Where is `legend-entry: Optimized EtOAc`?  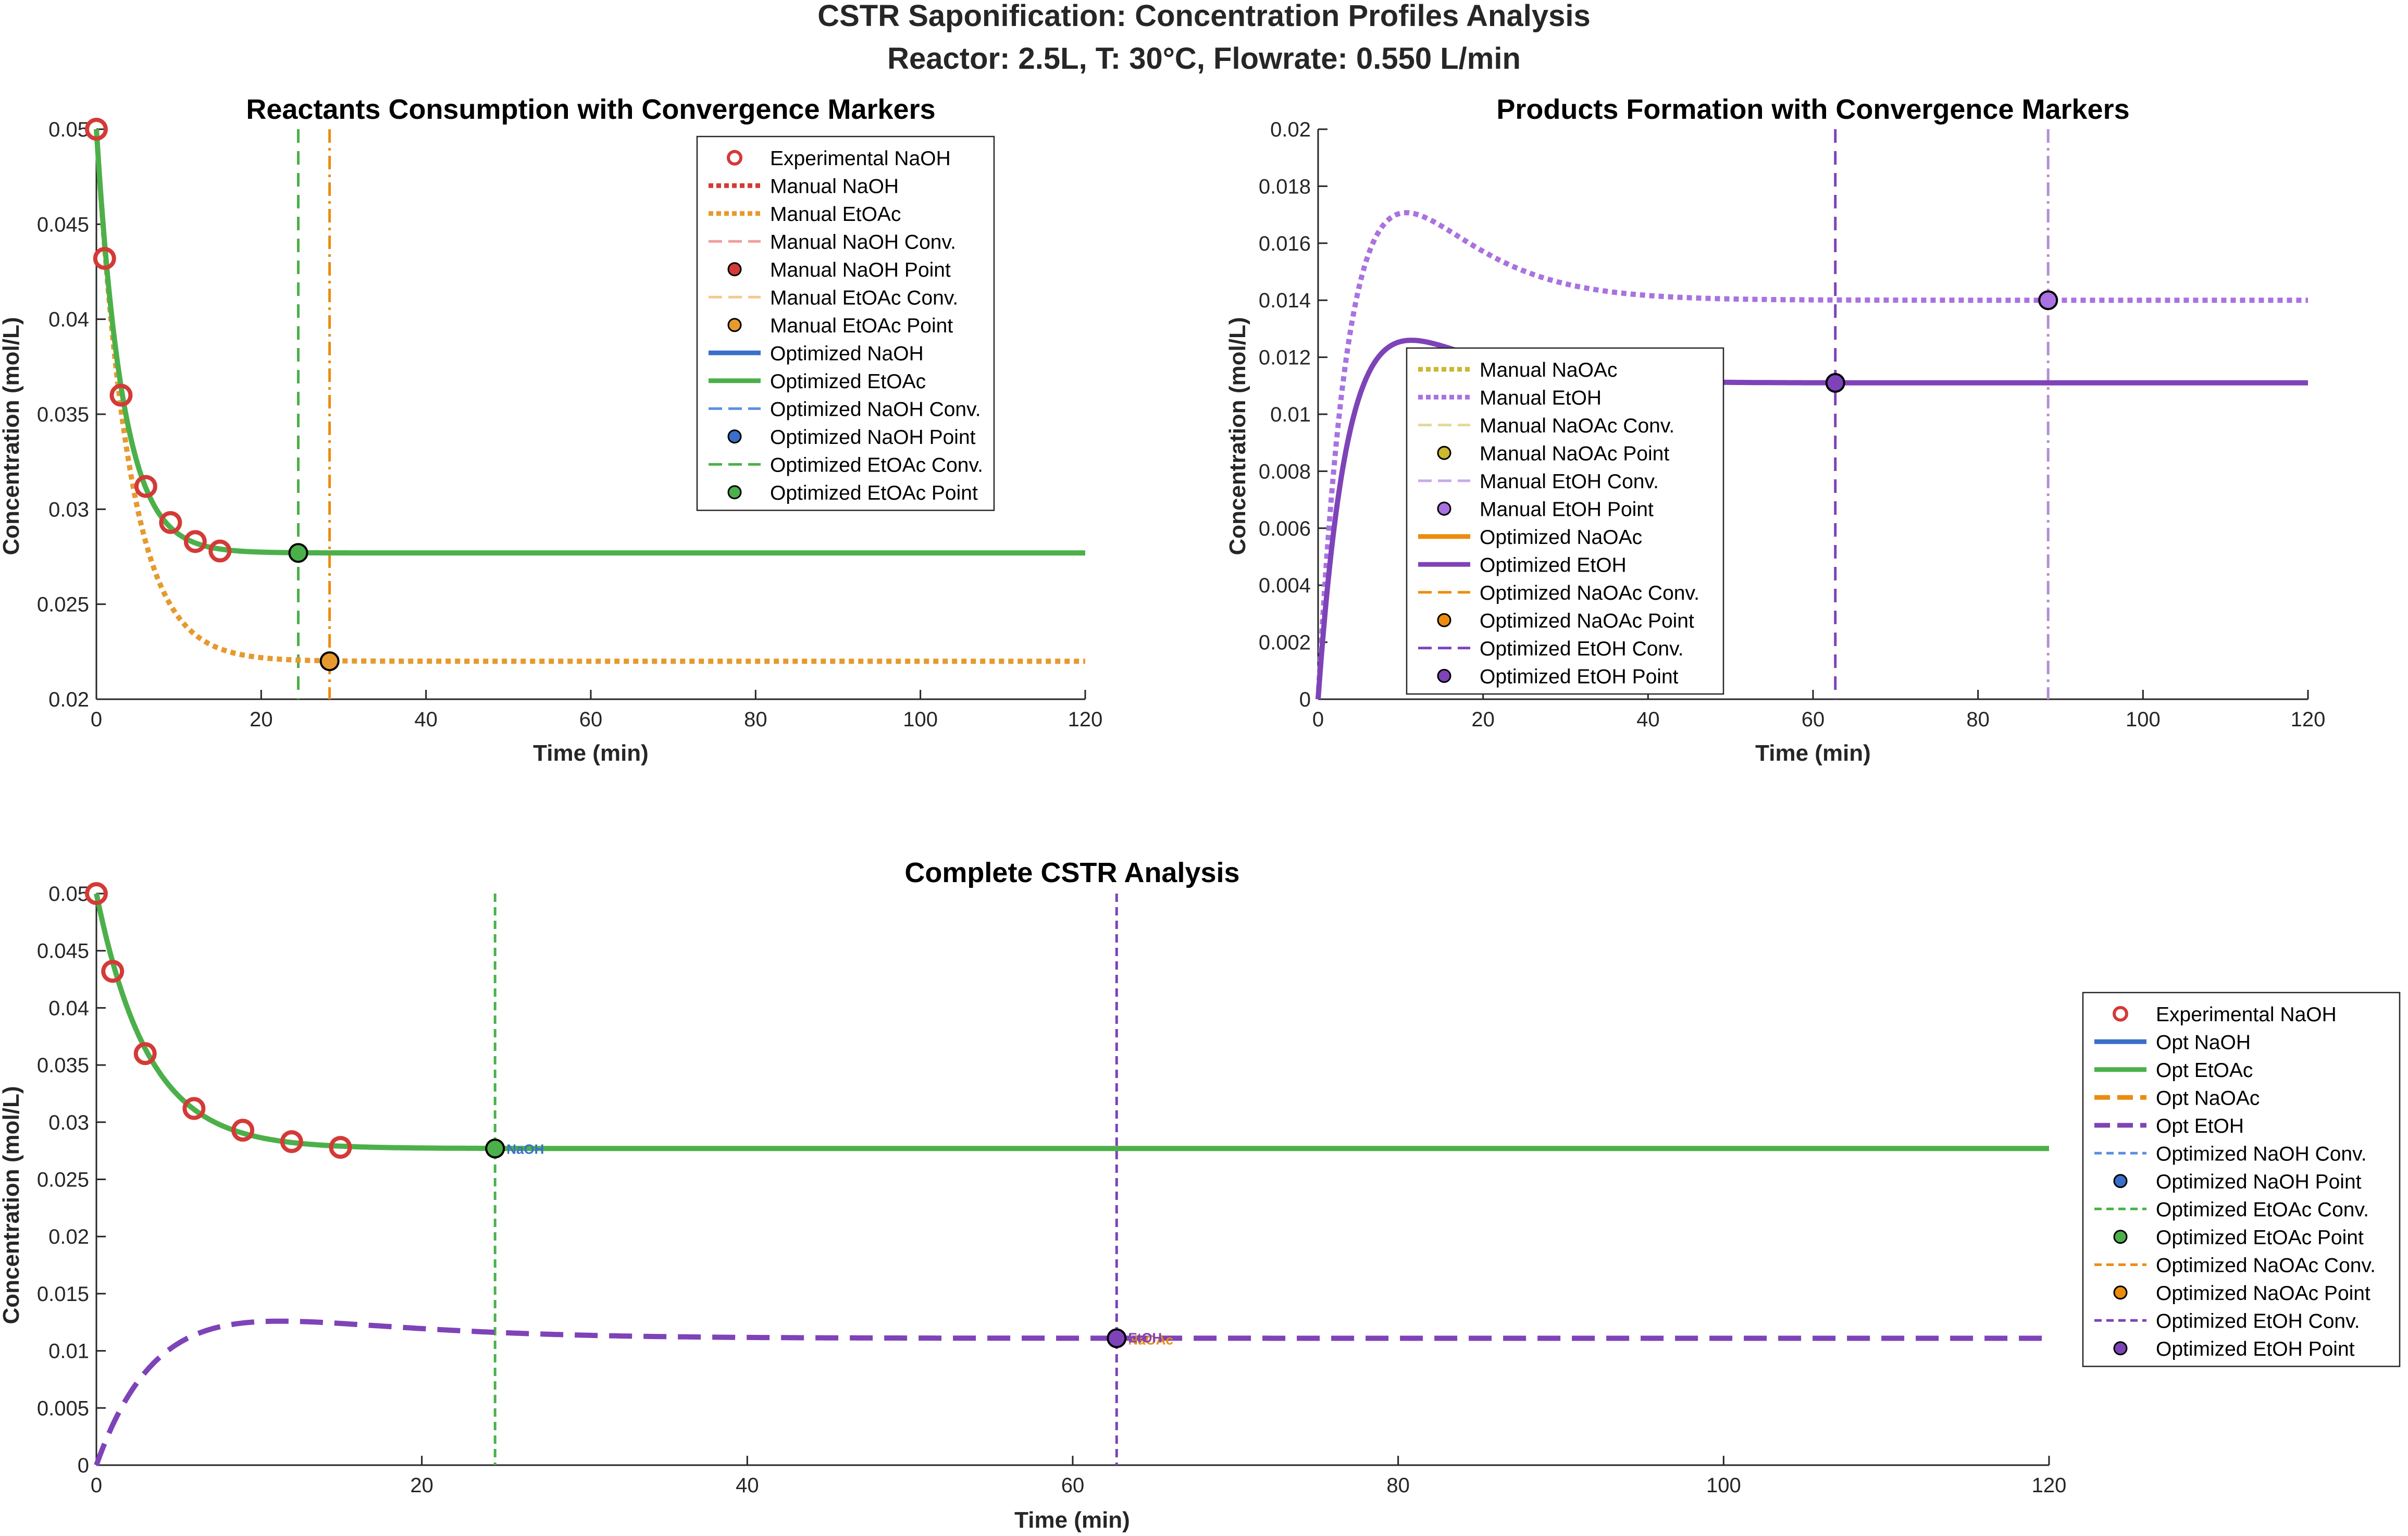 legend-entry: Optimized EtOAc is located at coordinates (848, 381).